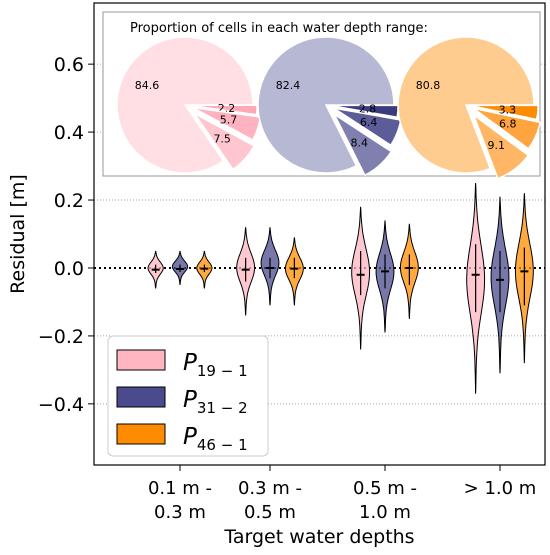 The image size is (550, 555). I want to click on pie-3: 3.3 6.8 9.1 80.8, so click(469, 108).